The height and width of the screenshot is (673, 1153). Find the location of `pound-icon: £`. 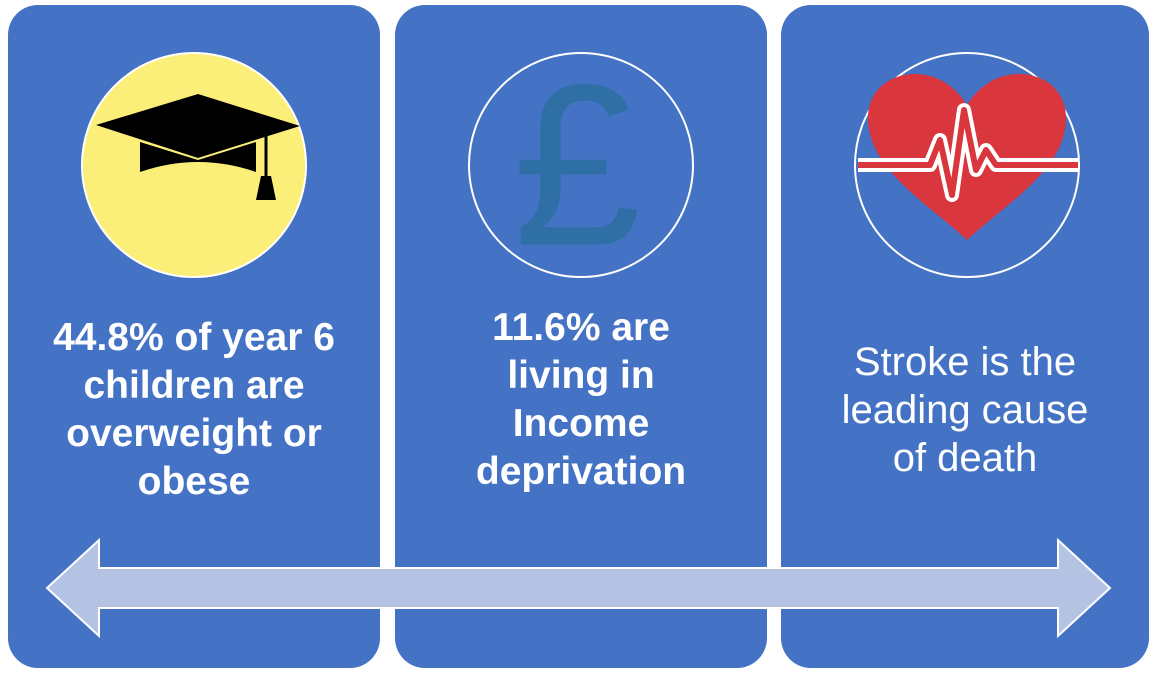

pound-icon: £ is located at coordinates (577, 165).